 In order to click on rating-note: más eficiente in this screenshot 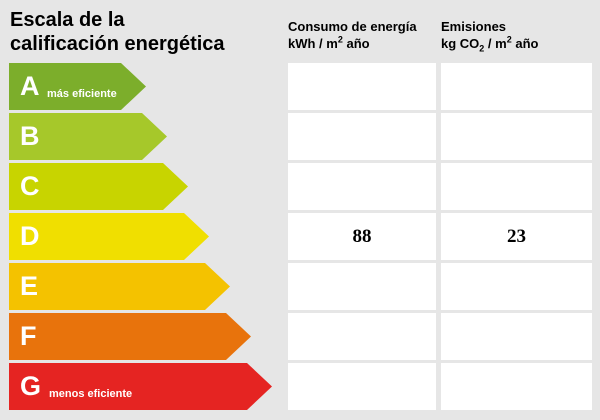, I will do `click(82, 94)`.